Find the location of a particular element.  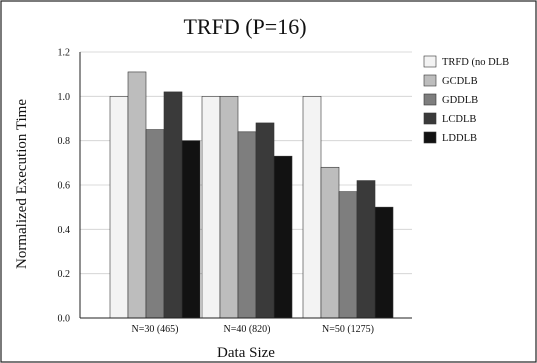

y-tick-label: 0.0 is located at coordinates (64, 319).